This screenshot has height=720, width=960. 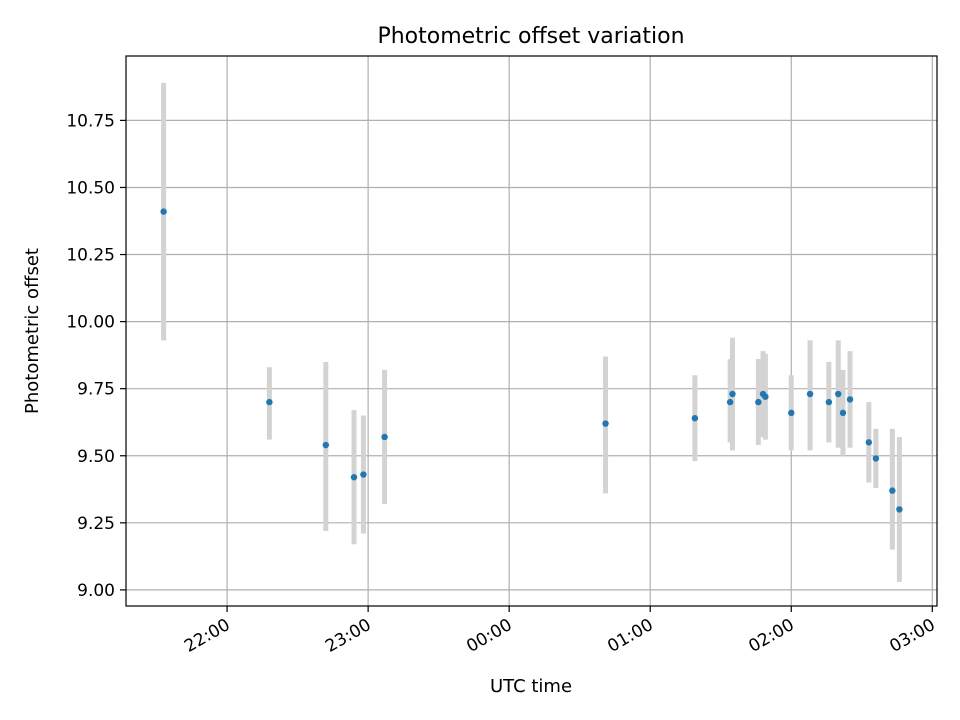 What do you see at coordinates (530, 36) in the screenshot?
I see `chart-title: Photometric offset variation` at bounding box center [530, 36].